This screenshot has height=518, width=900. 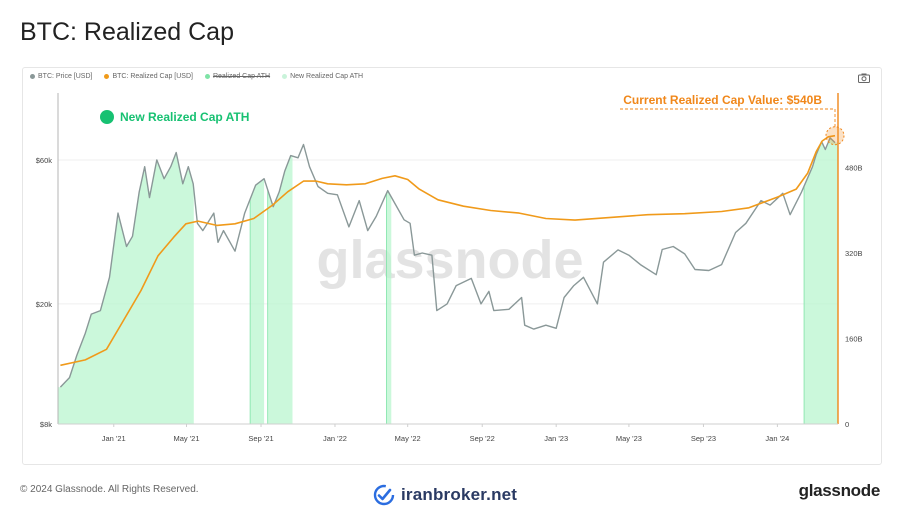 I want to click on x-tick-label: Jan '23, so click(x=556, y=438).